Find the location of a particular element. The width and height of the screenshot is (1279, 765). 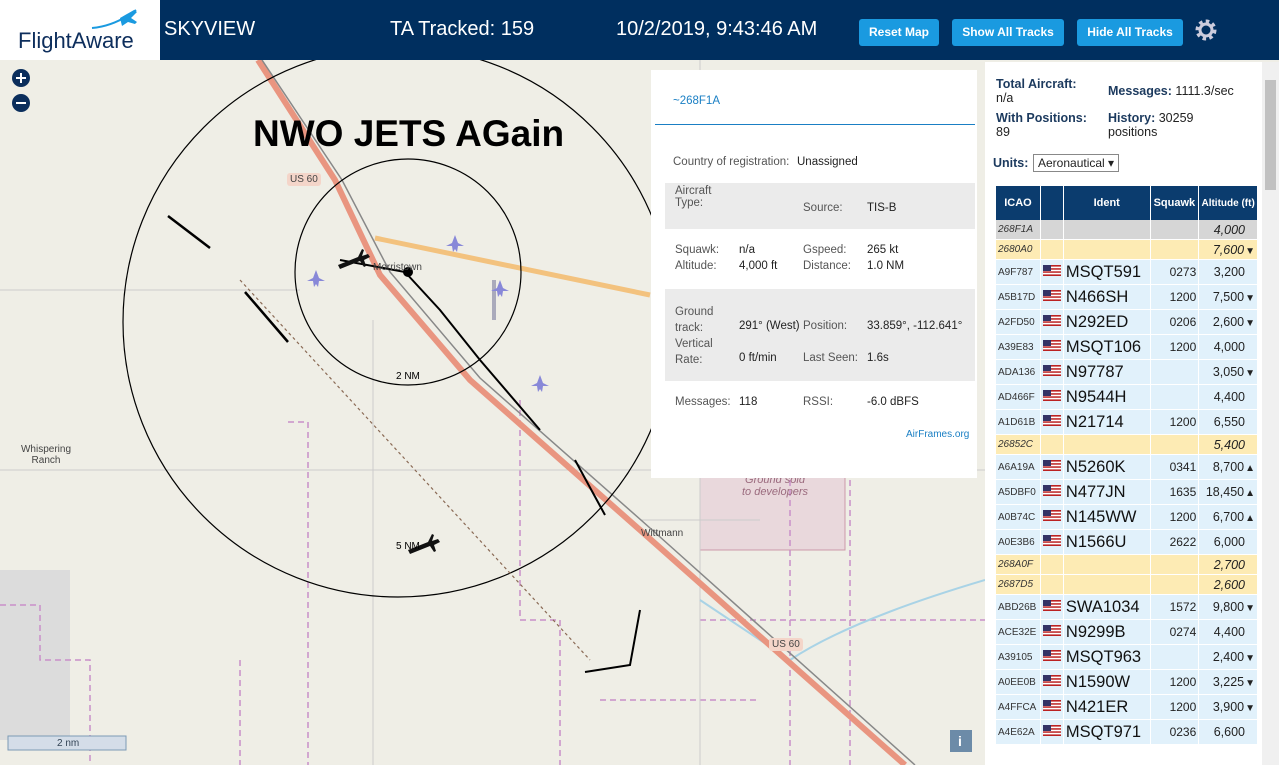

aircraft-row: 268A0F 2,700 is located at coordinates (1127, 565).